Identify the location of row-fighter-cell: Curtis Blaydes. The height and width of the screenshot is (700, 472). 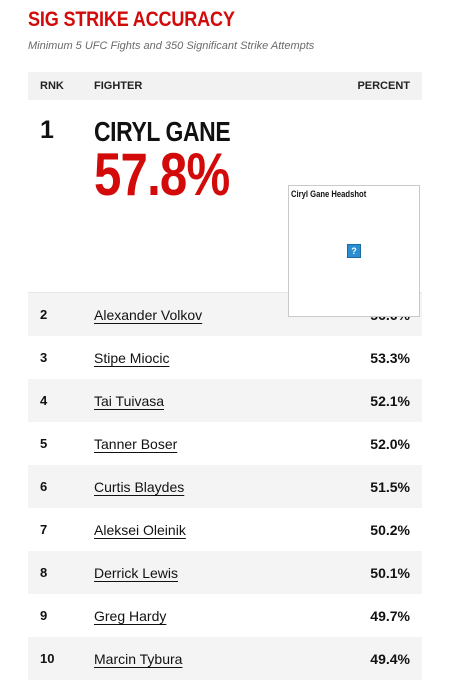
(218, 487).